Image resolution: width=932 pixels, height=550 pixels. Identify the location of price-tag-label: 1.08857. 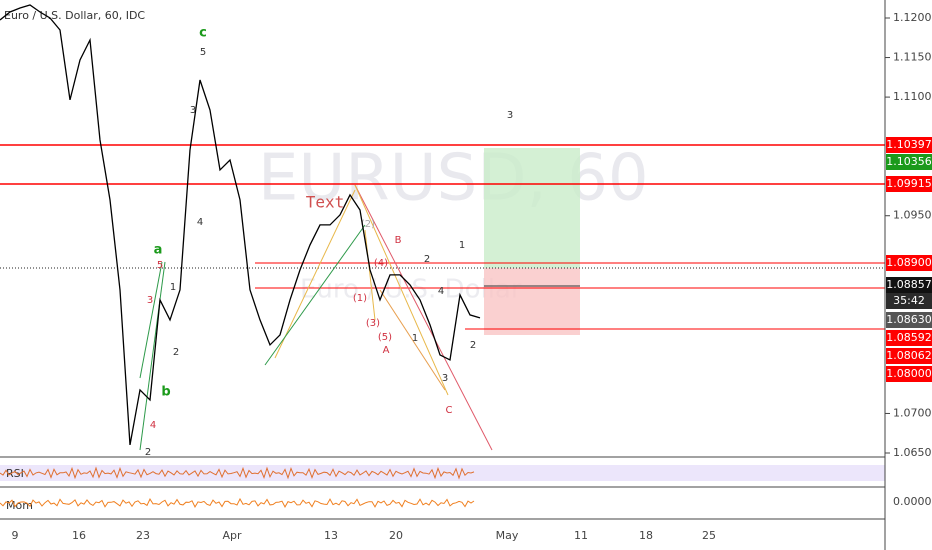
(909, 284).